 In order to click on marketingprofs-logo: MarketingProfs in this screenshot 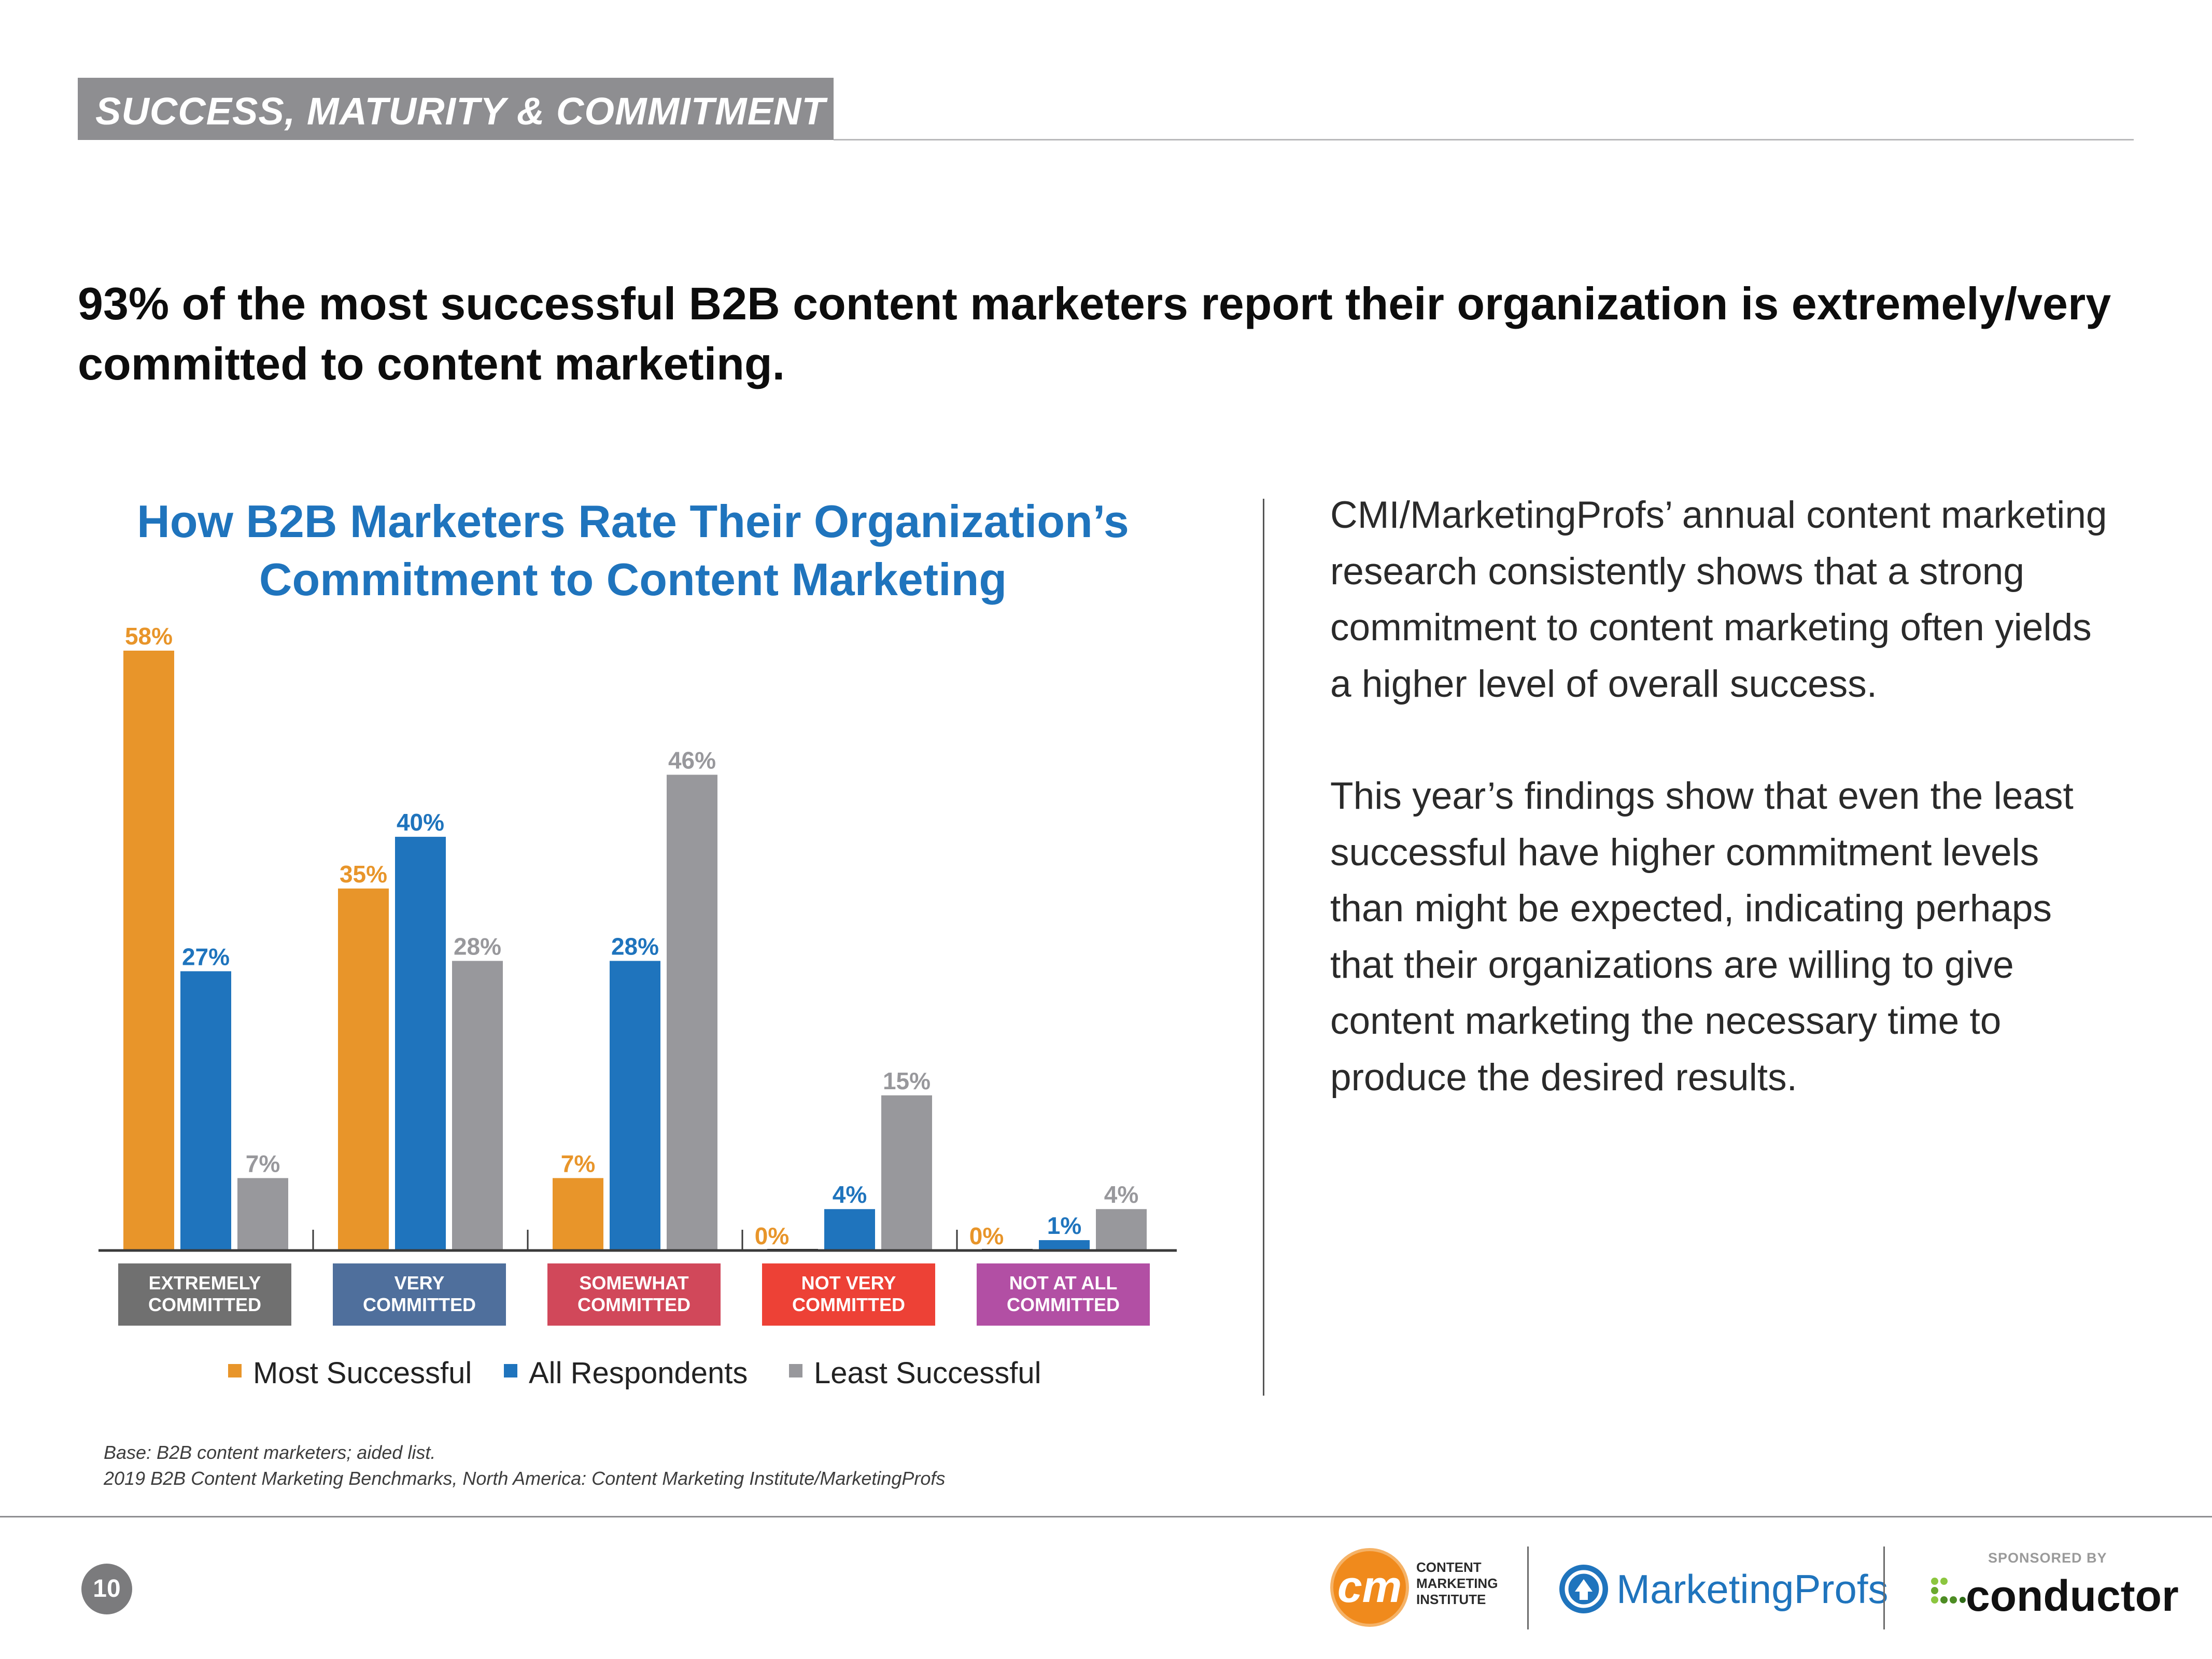, I will do `click(1724, 1590)`.